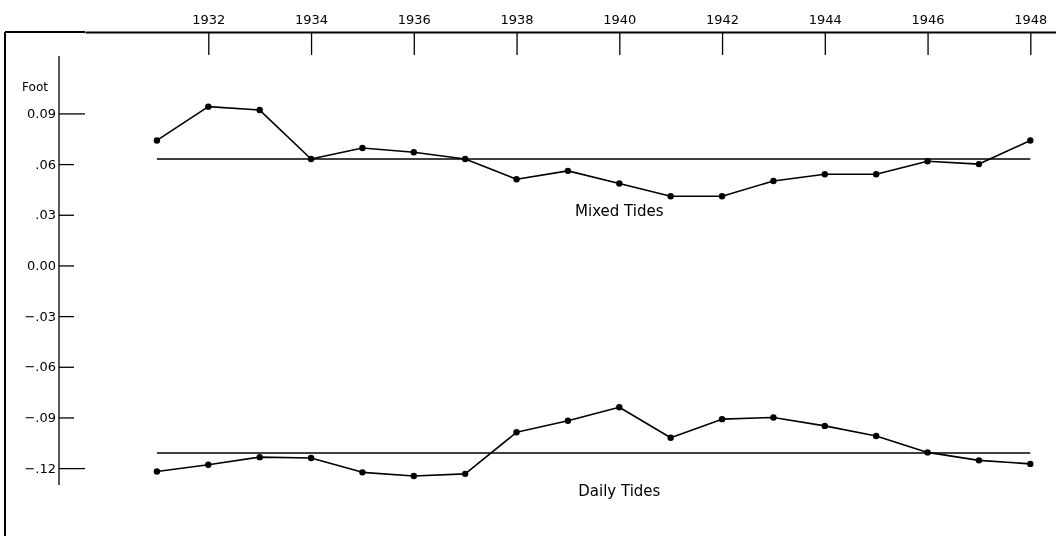  I want to click on text: Daily Tides, so click(619, 491).